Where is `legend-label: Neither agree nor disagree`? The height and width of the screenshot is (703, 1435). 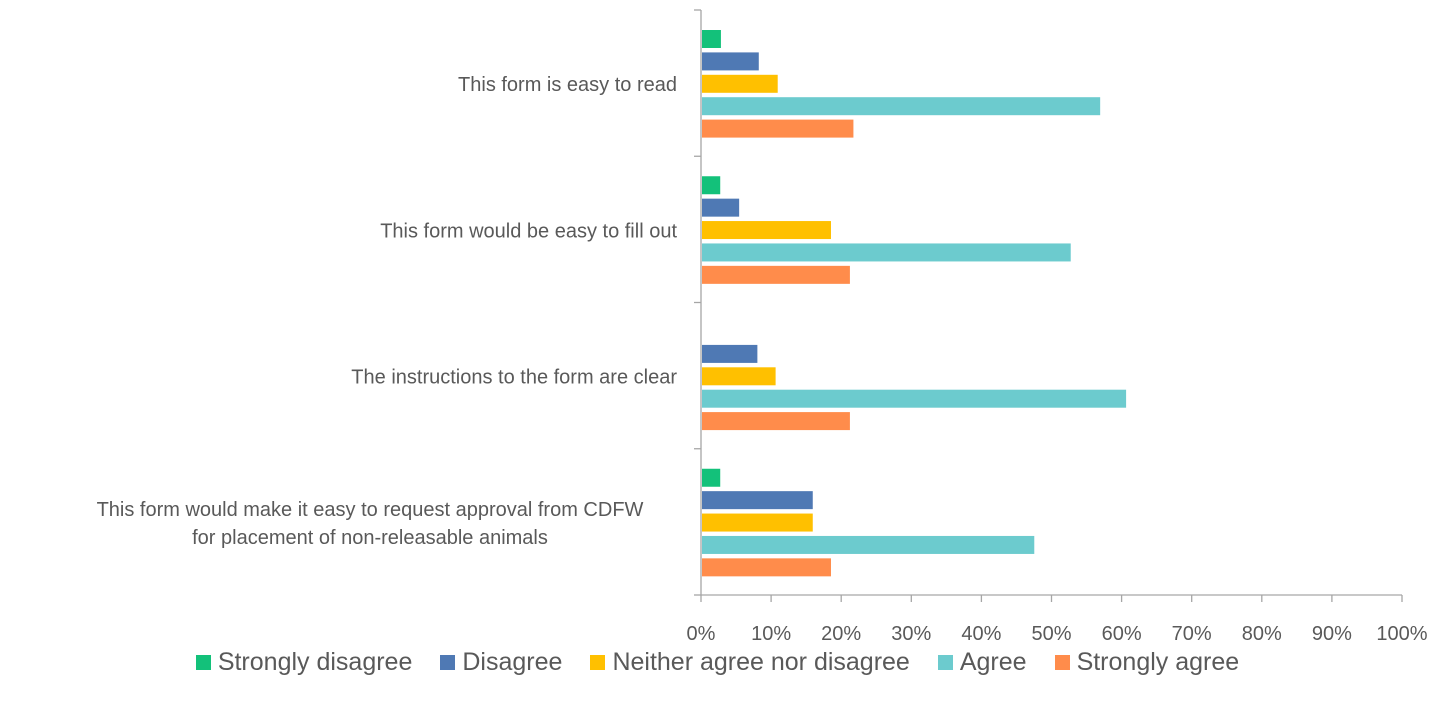 legend-label: Neither agree nor disagree is located at coordinates (761, 662).